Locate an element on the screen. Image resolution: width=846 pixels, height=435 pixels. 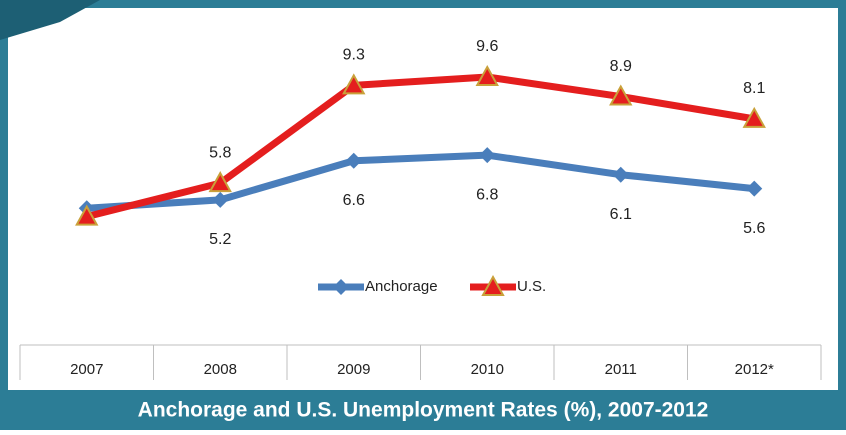
x-tick-label: 2009 is located at coordinates (353, 369).